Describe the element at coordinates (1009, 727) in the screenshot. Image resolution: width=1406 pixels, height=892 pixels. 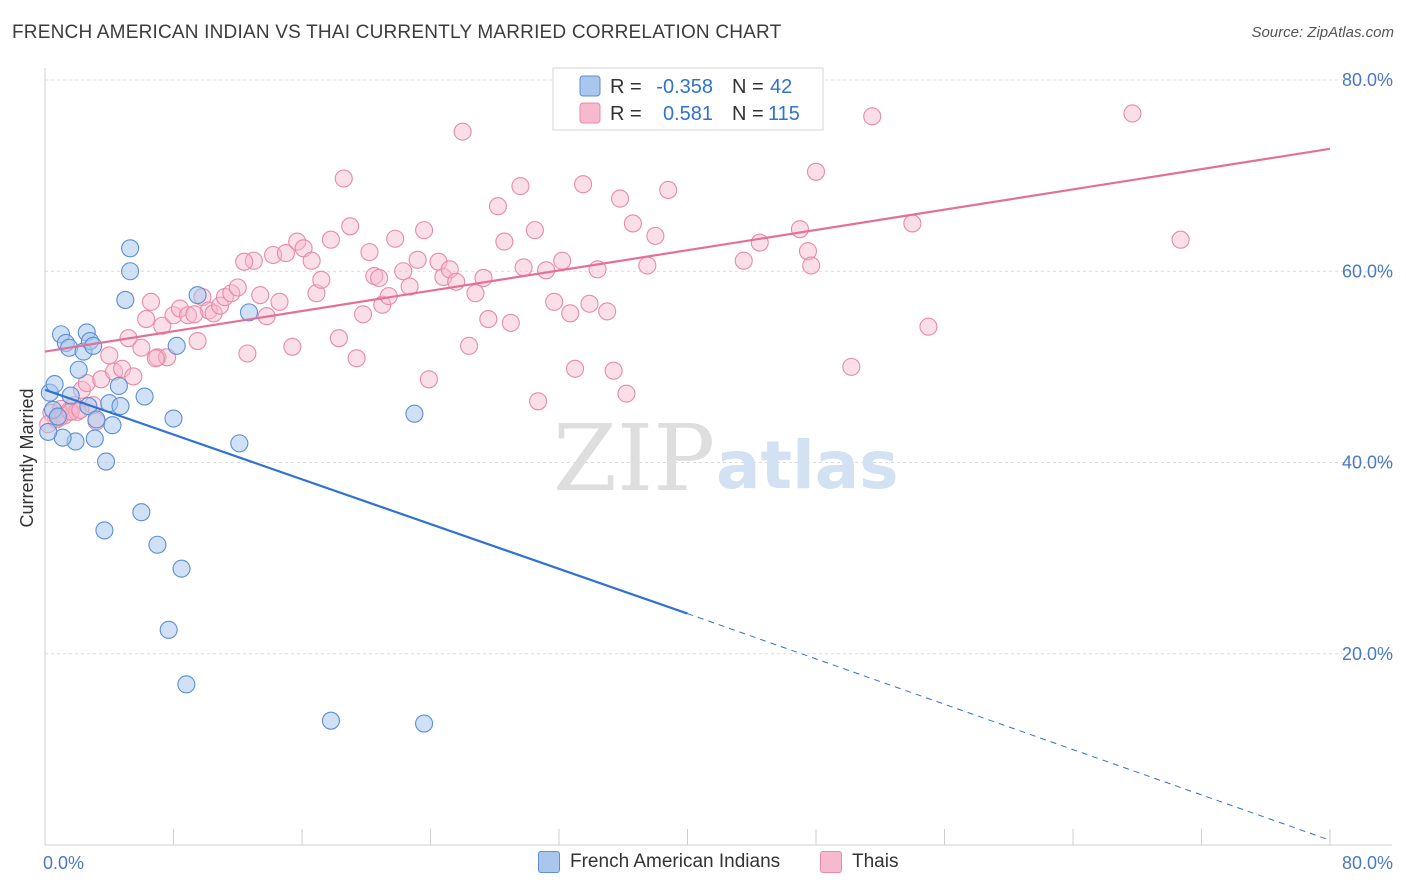
I see `french-american-indians-trend-extension` at that location.